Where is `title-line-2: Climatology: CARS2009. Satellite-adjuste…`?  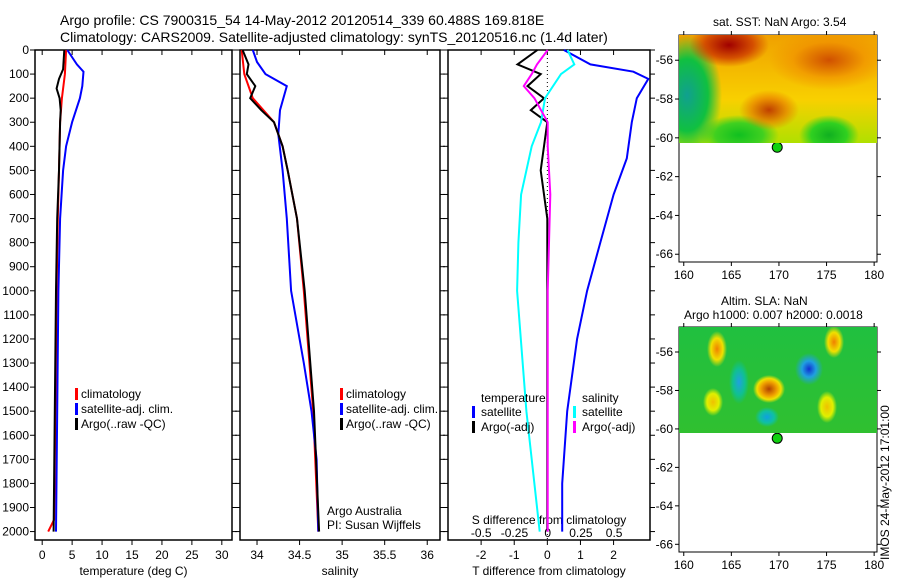 title-line-2: Climatology: CARS2009. Satellite-adjuste… is located at coordinates (334, 37).